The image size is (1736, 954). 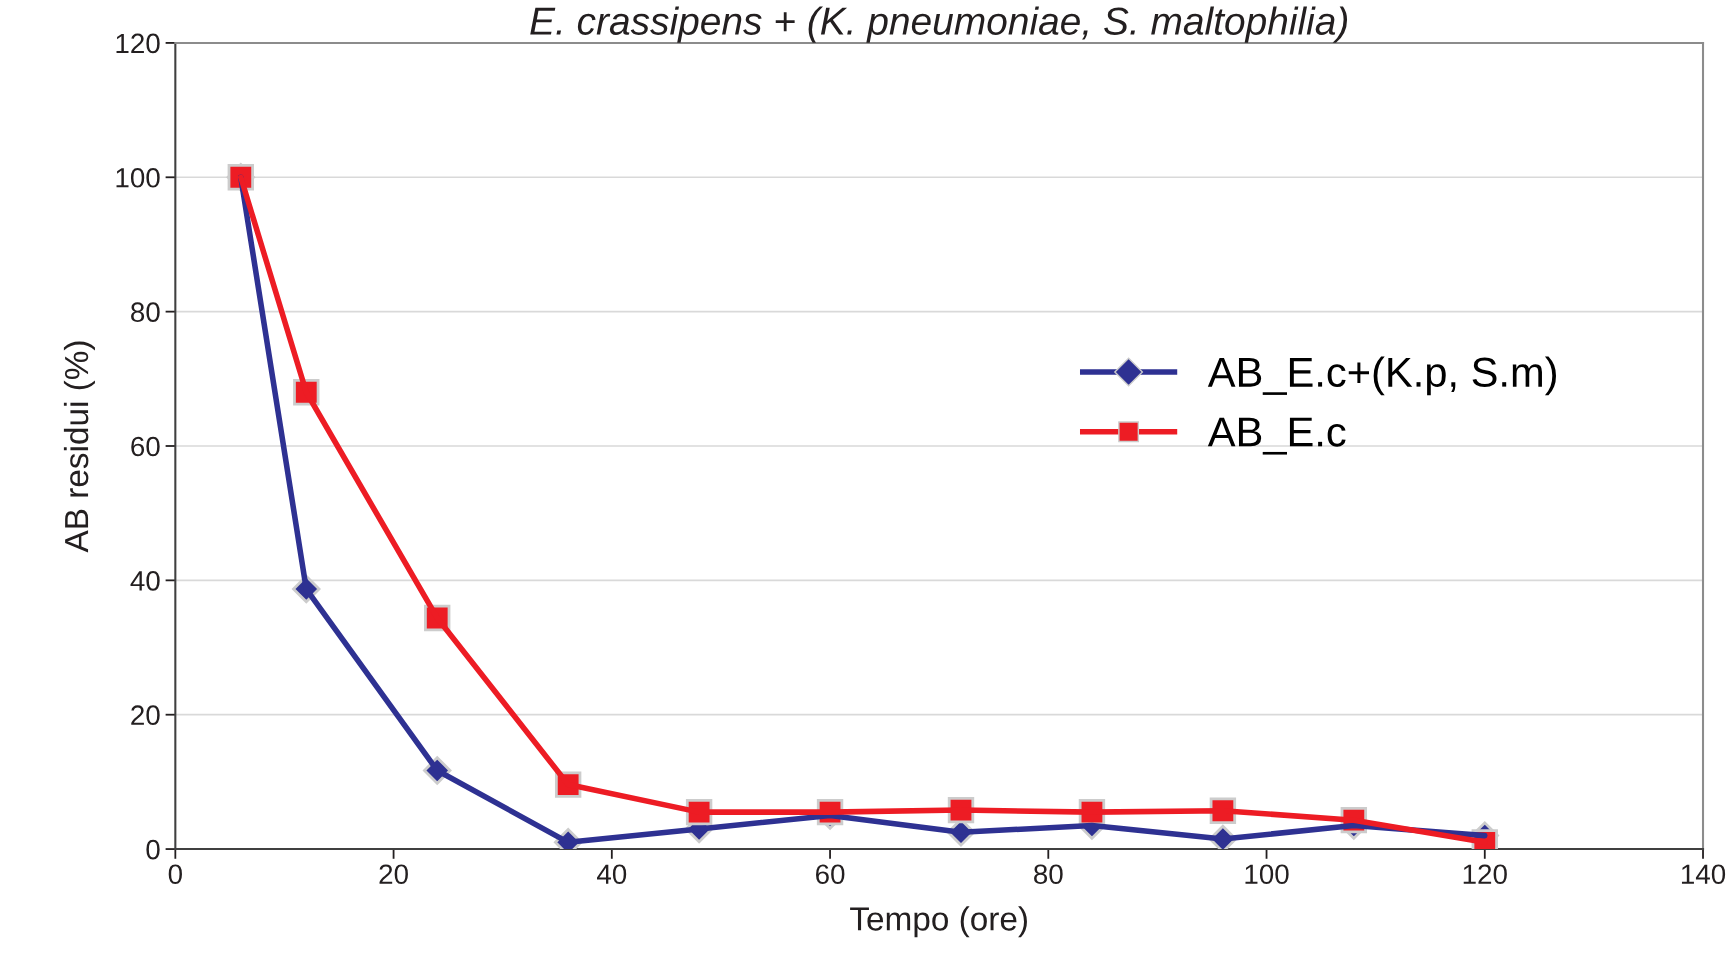 What do you see at coordinates (1267, 874) in the screenshot?
I see `x-tick-label: 100` at bounding box center [1267, 874].